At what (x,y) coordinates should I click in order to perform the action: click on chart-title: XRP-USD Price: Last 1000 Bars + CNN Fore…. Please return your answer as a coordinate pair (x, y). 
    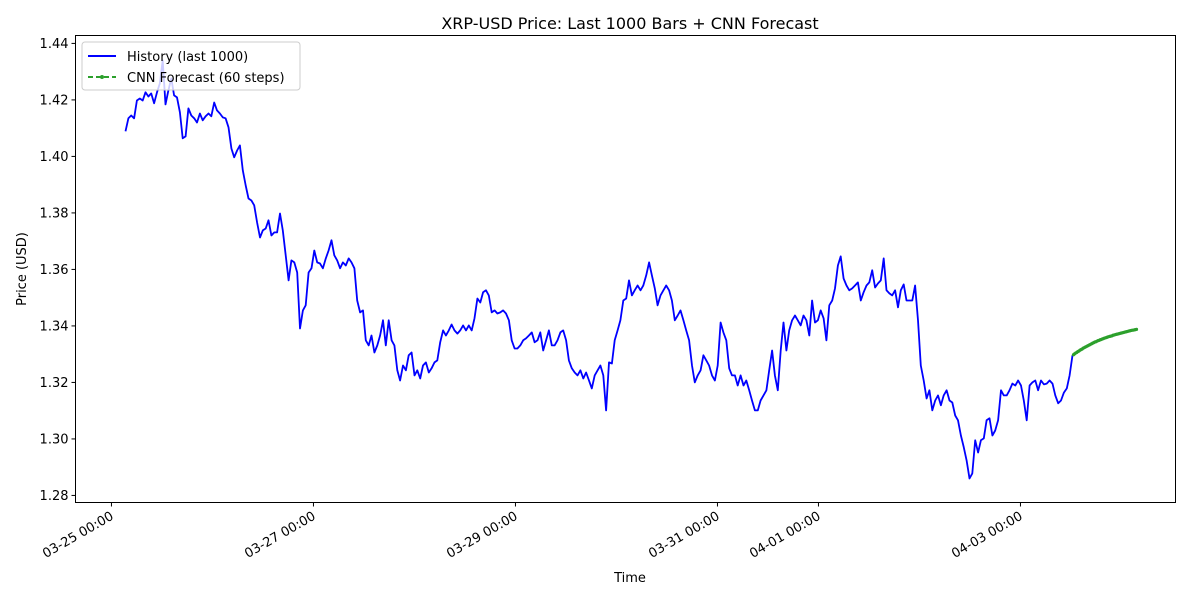
    Looking at the image, I should click on (629, 23).